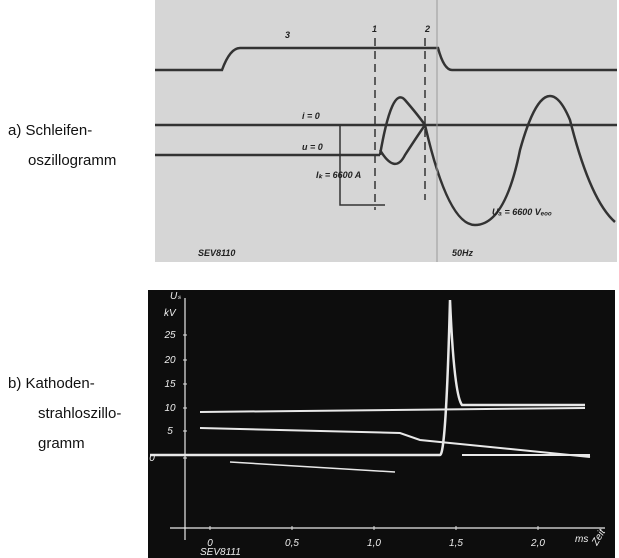  Describe the element at coordinates (374, 543) in the screenshot. I see `x-tick-label: 1,0` at that location.